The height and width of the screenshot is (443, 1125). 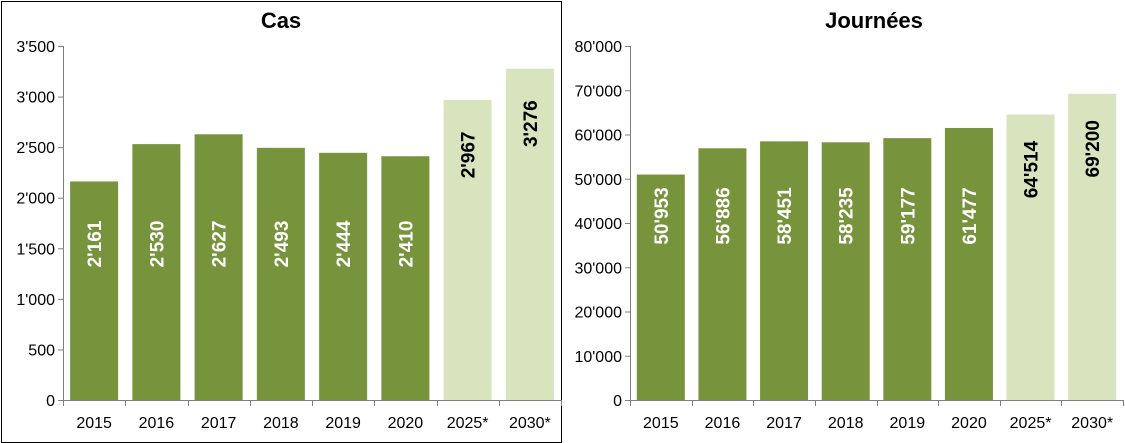 What do you see at coordinates (35, 98) in the screenshot?
I see `y-tick-label: 3'000` at bounding box center [35, 98].